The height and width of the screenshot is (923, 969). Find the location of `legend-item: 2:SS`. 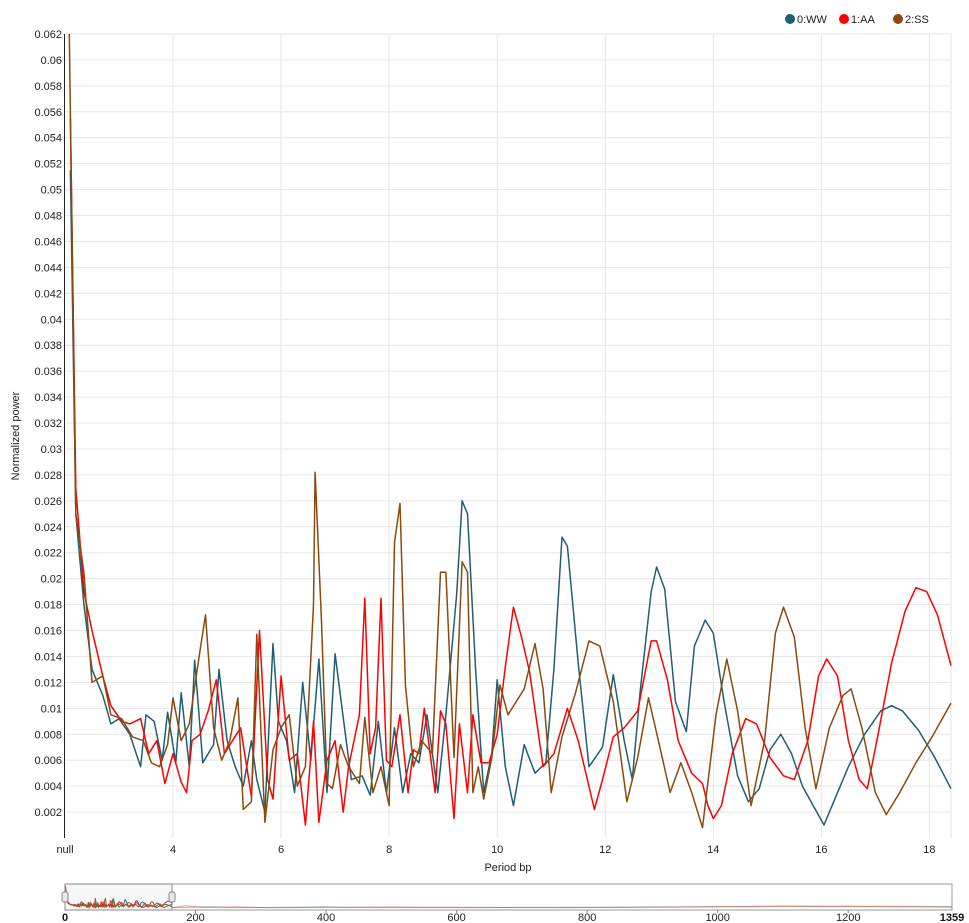

legend-item: 2:SS is located at coordinates (911, 20).